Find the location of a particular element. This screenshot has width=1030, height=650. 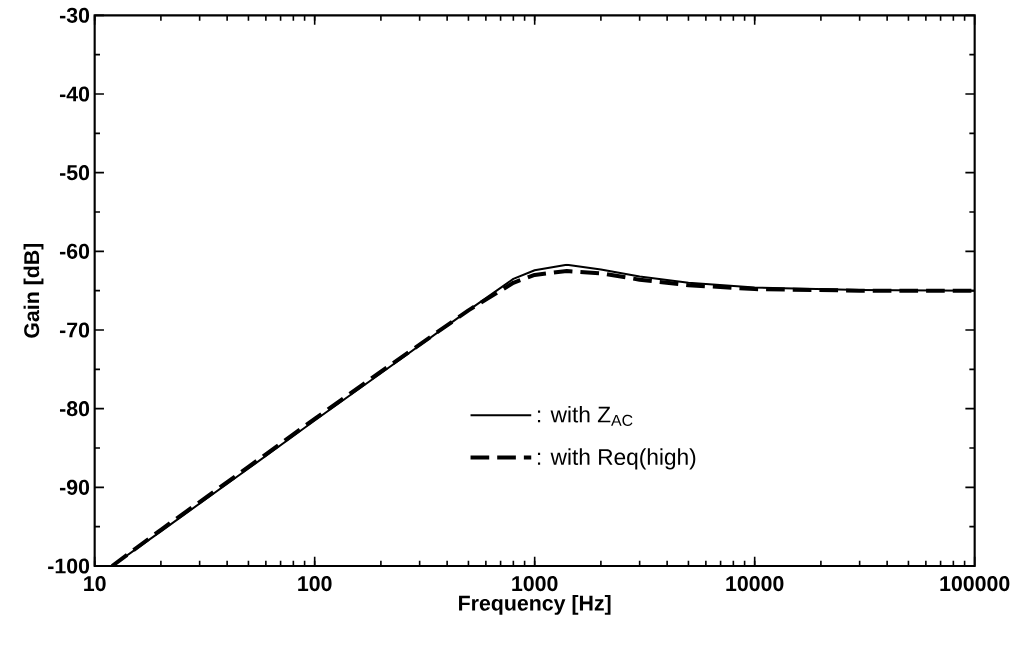

y-tick-label: -90 is located at coordinates (74, 487).